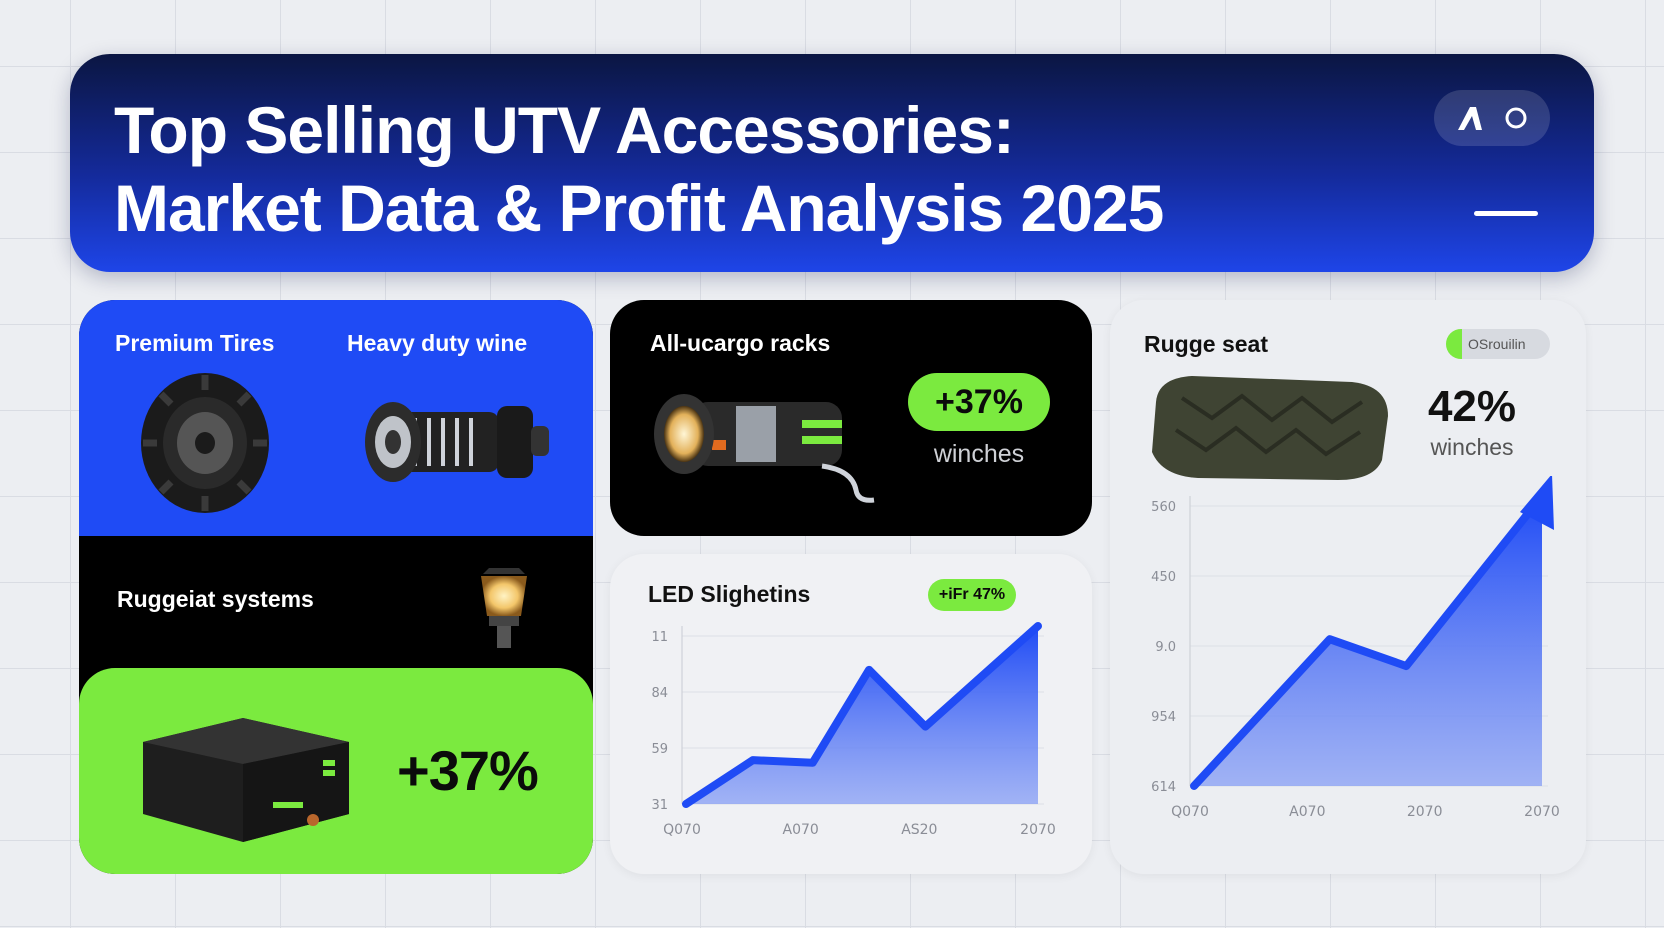  What do you see at coordinates (468, 770) in the screenshot?
I see `growth-value: +37%` at bounding box center [468, 770].